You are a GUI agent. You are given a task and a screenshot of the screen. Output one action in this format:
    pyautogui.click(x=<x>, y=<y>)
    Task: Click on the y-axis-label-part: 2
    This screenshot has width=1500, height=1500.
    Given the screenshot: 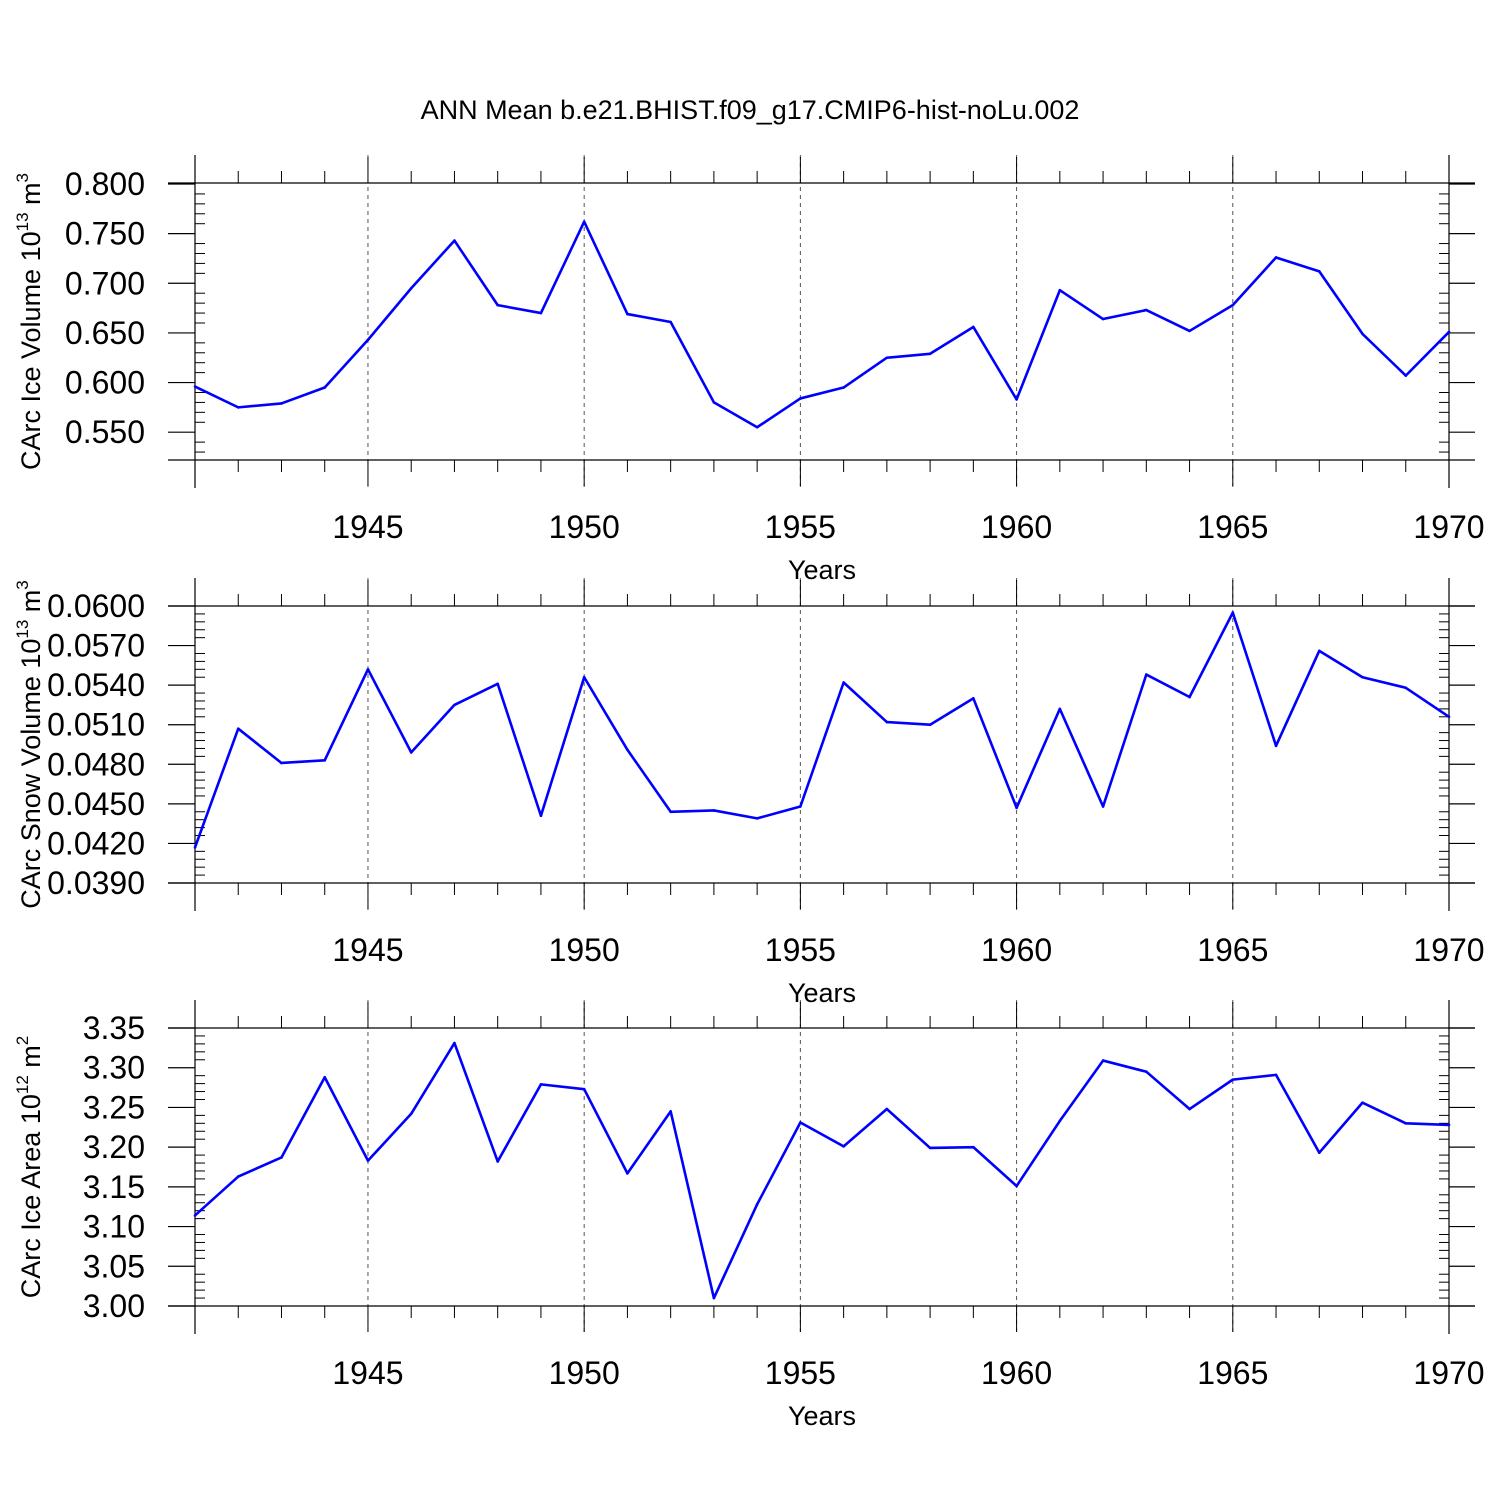 What is the action you would take?
    pyautogui.click(x=22, y=1040)
    